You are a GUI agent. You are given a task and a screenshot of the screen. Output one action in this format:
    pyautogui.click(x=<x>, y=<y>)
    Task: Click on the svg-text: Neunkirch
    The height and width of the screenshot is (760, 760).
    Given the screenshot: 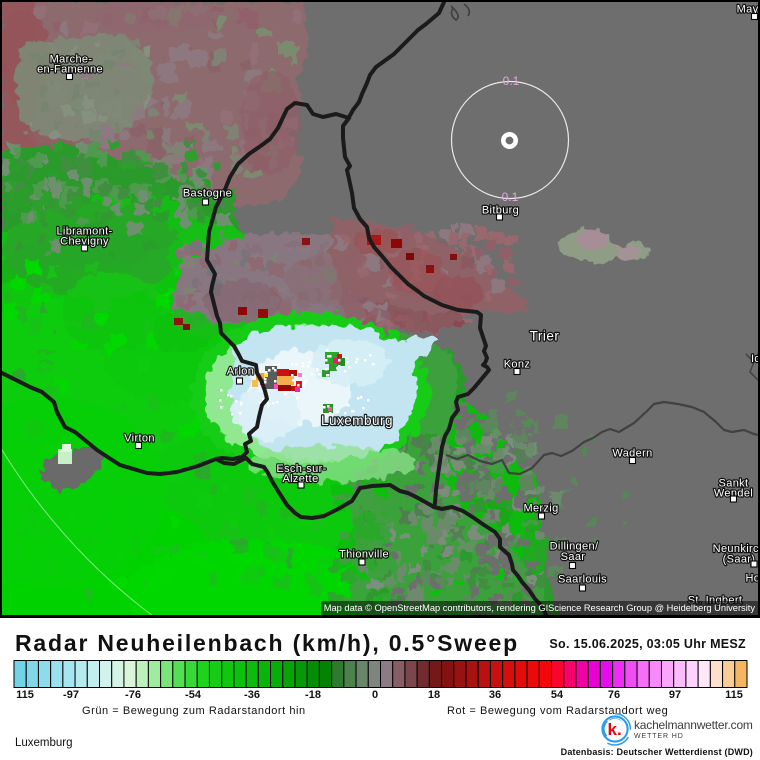 What is the action you would take?
    pyautogui.click(x=735, y=549)
    